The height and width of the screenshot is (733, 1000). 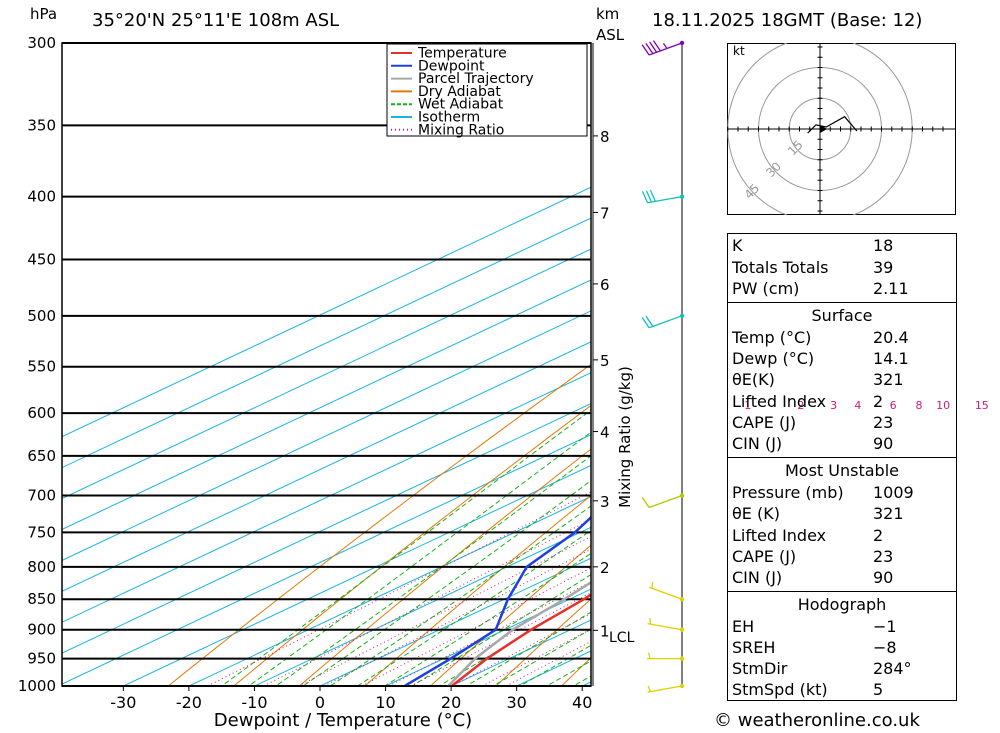 What do you see at coordinates (893, 492) in the screenshot?
I see `stat-value: 1009` at bounding box center [893, 492].